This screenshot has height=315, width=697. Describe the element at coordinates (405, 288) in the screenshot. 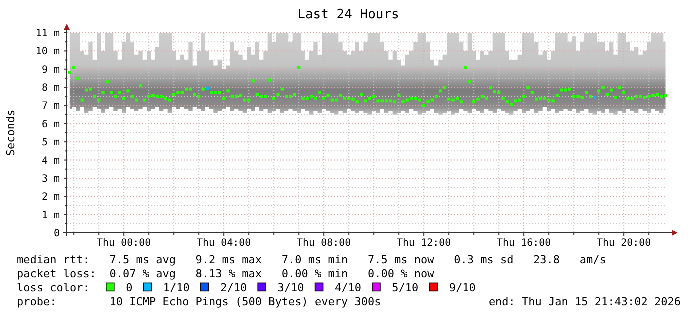

I see `legend-label: 5/10` at that location.